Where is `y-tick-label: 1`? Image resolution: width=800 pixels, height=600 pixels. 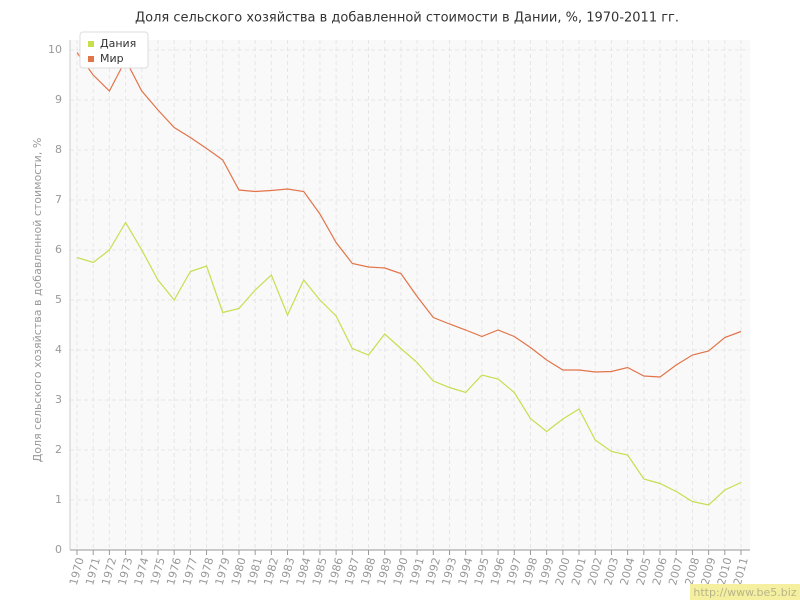
y-tick-label: 1 is located at coordinates (58, 499).